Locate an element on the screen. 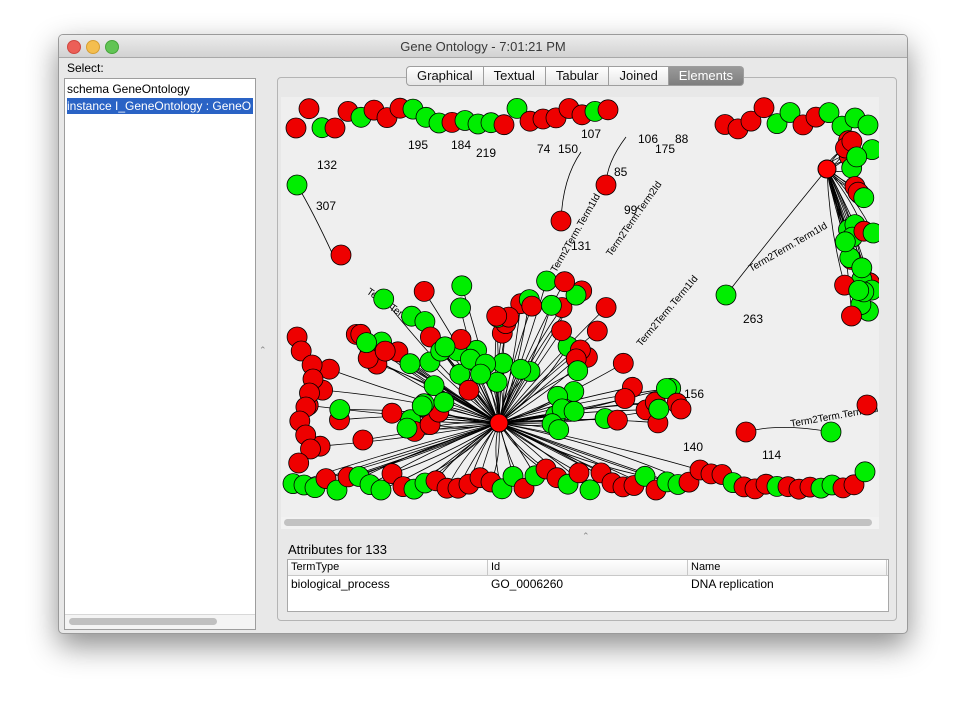 The image size is (964, 714). tab-graphical: Graphical is located at coordinates (445, 76).